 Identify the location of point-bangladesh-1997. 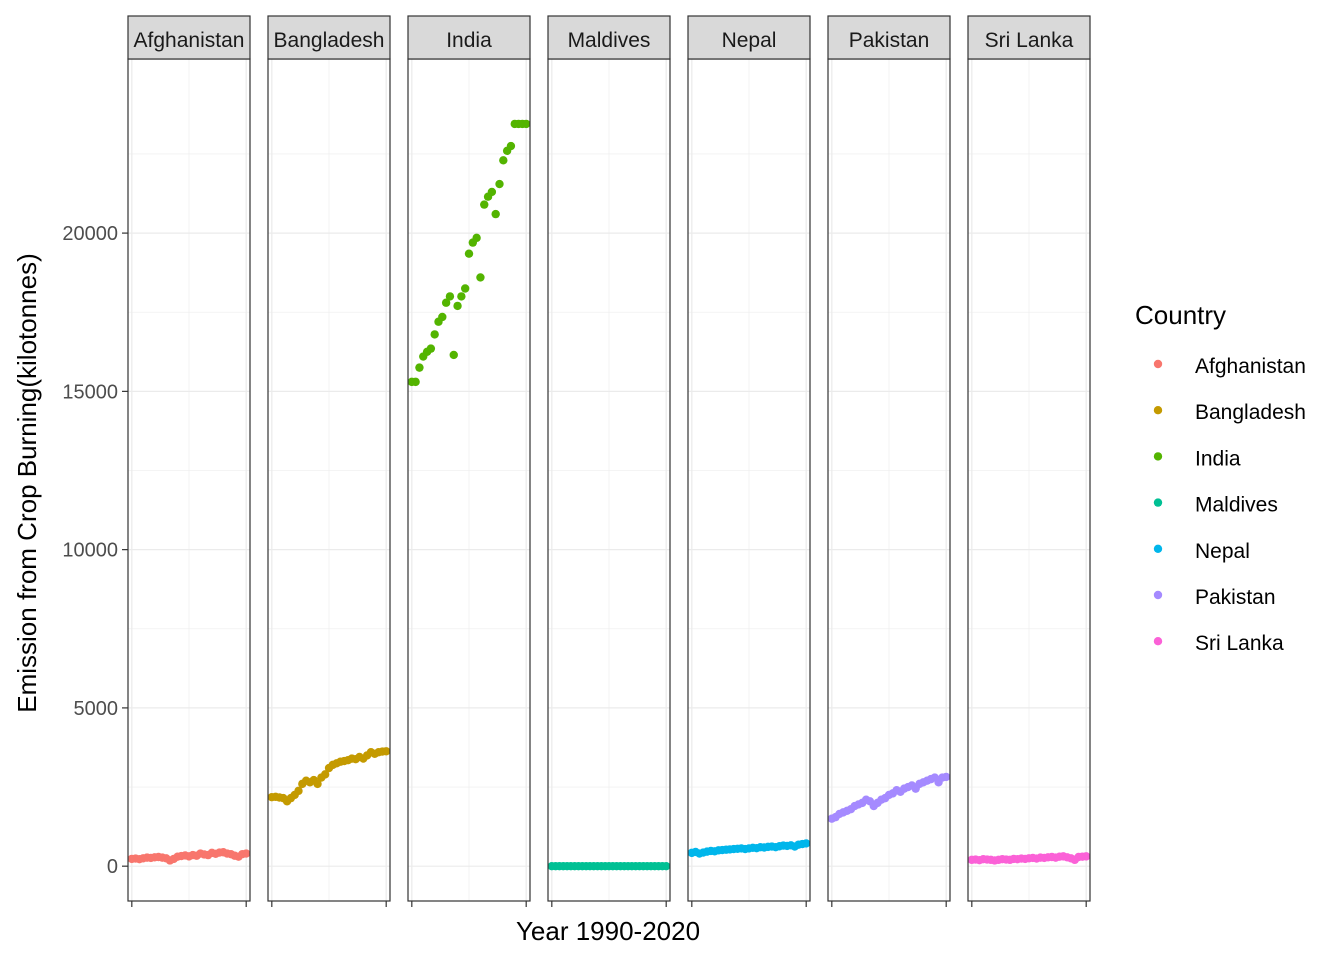
(298, 791).